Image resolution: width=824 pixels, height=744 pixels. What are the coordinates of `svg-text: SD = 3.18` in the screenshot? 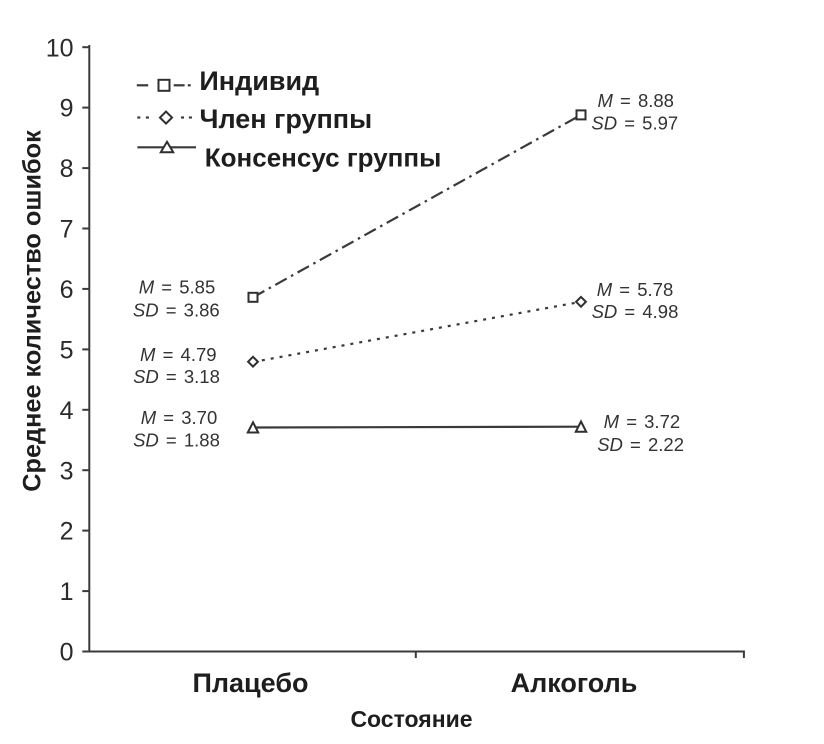 It's located at (176, 376).